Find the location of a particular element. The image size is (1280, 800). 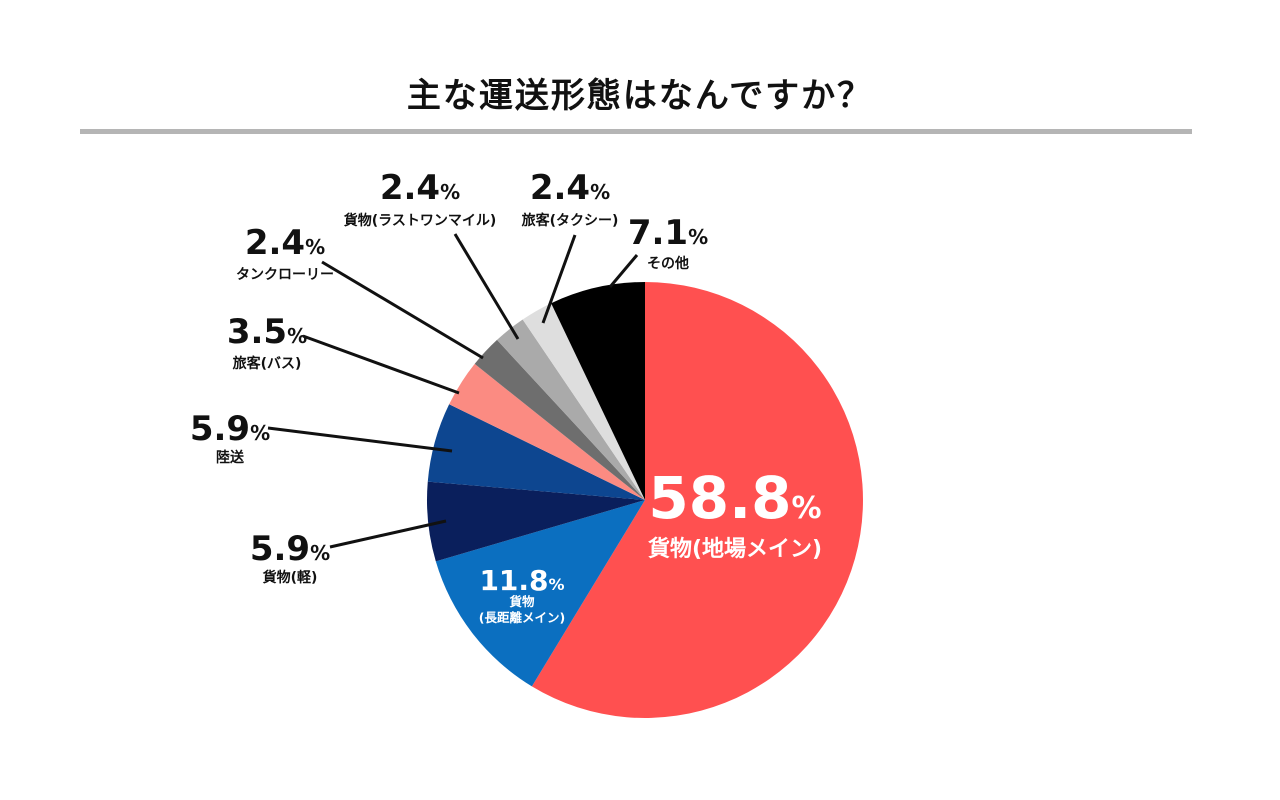

slice-label-7: 2.4% 旅客(タクシー) is located at coordinates (570, 198).